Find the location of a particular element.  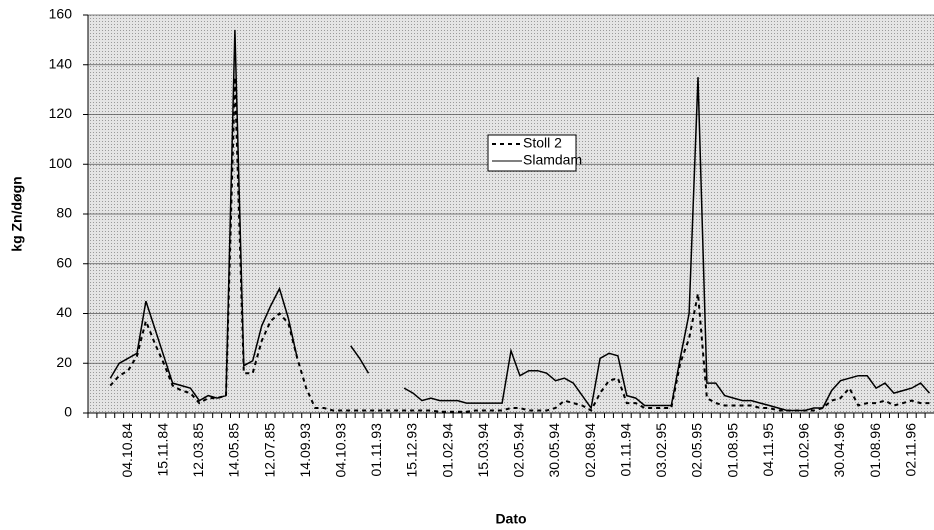

y-tick-label: 40 is located at coordinates (64, 312).